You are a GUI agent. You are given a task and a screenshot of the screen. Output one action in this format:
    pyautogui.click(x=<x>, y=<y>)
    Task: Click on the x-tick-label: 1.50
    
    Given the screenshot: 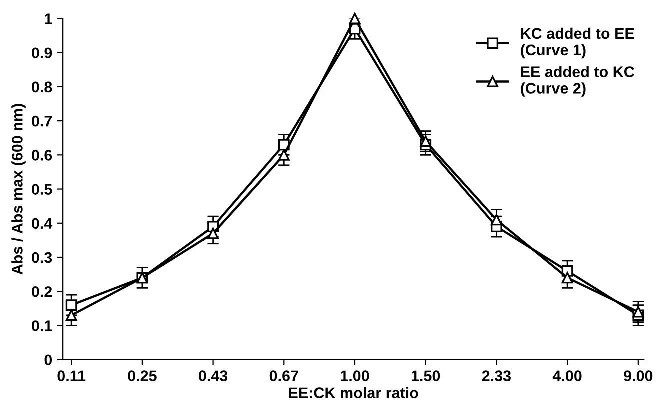 What is the action you would take?
    pyautogui.click(x=426, y=376)
    